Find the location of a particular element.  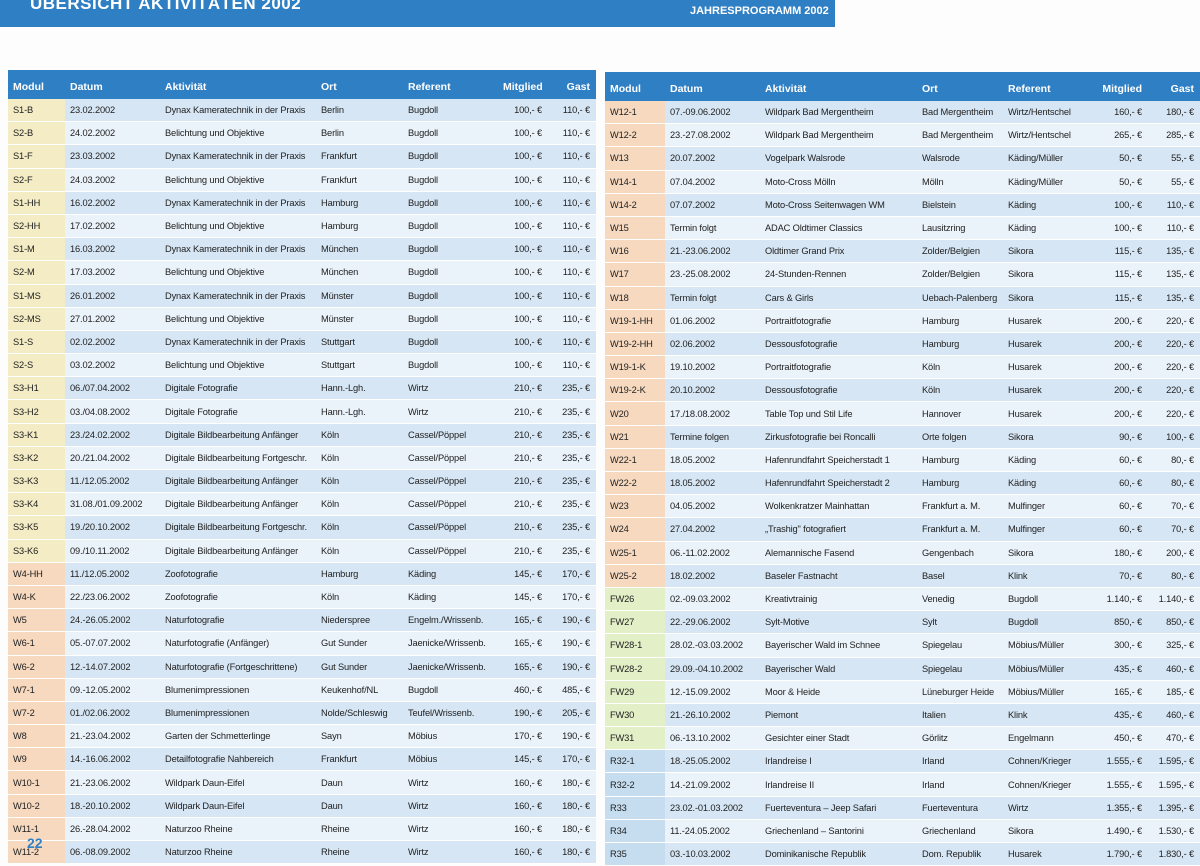

aktivitaet-cell: Griechenland – Santorini is located at coordinates (838, 831).